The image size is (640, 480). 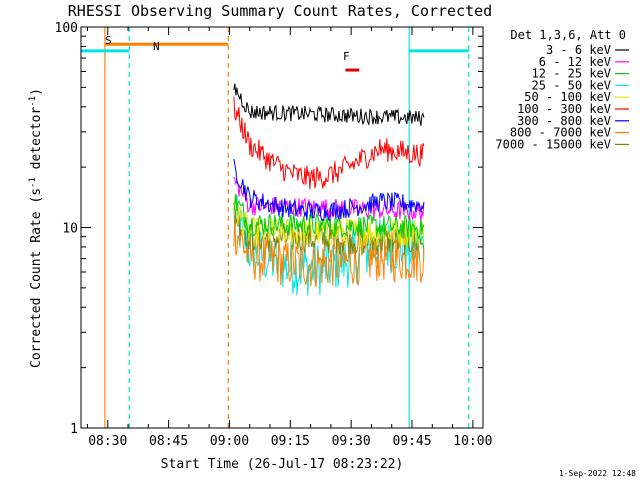 I want to click on x-tick-label: 09:15, so click(x=290, y=441).